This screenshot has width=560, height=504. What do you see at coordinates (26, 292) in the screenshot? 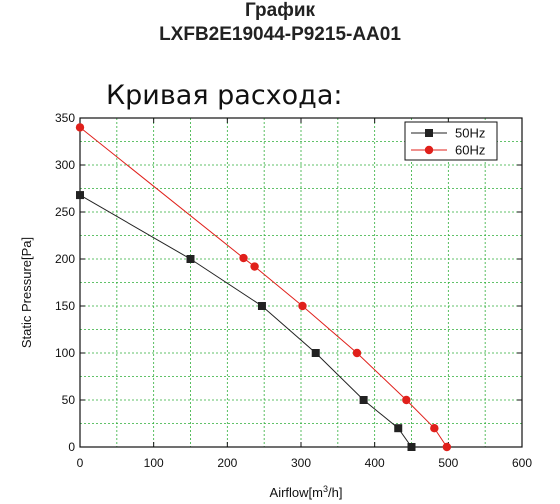
I see `y-axis-label: Static Pressure[Pa]` at bounding box center [26, 292].